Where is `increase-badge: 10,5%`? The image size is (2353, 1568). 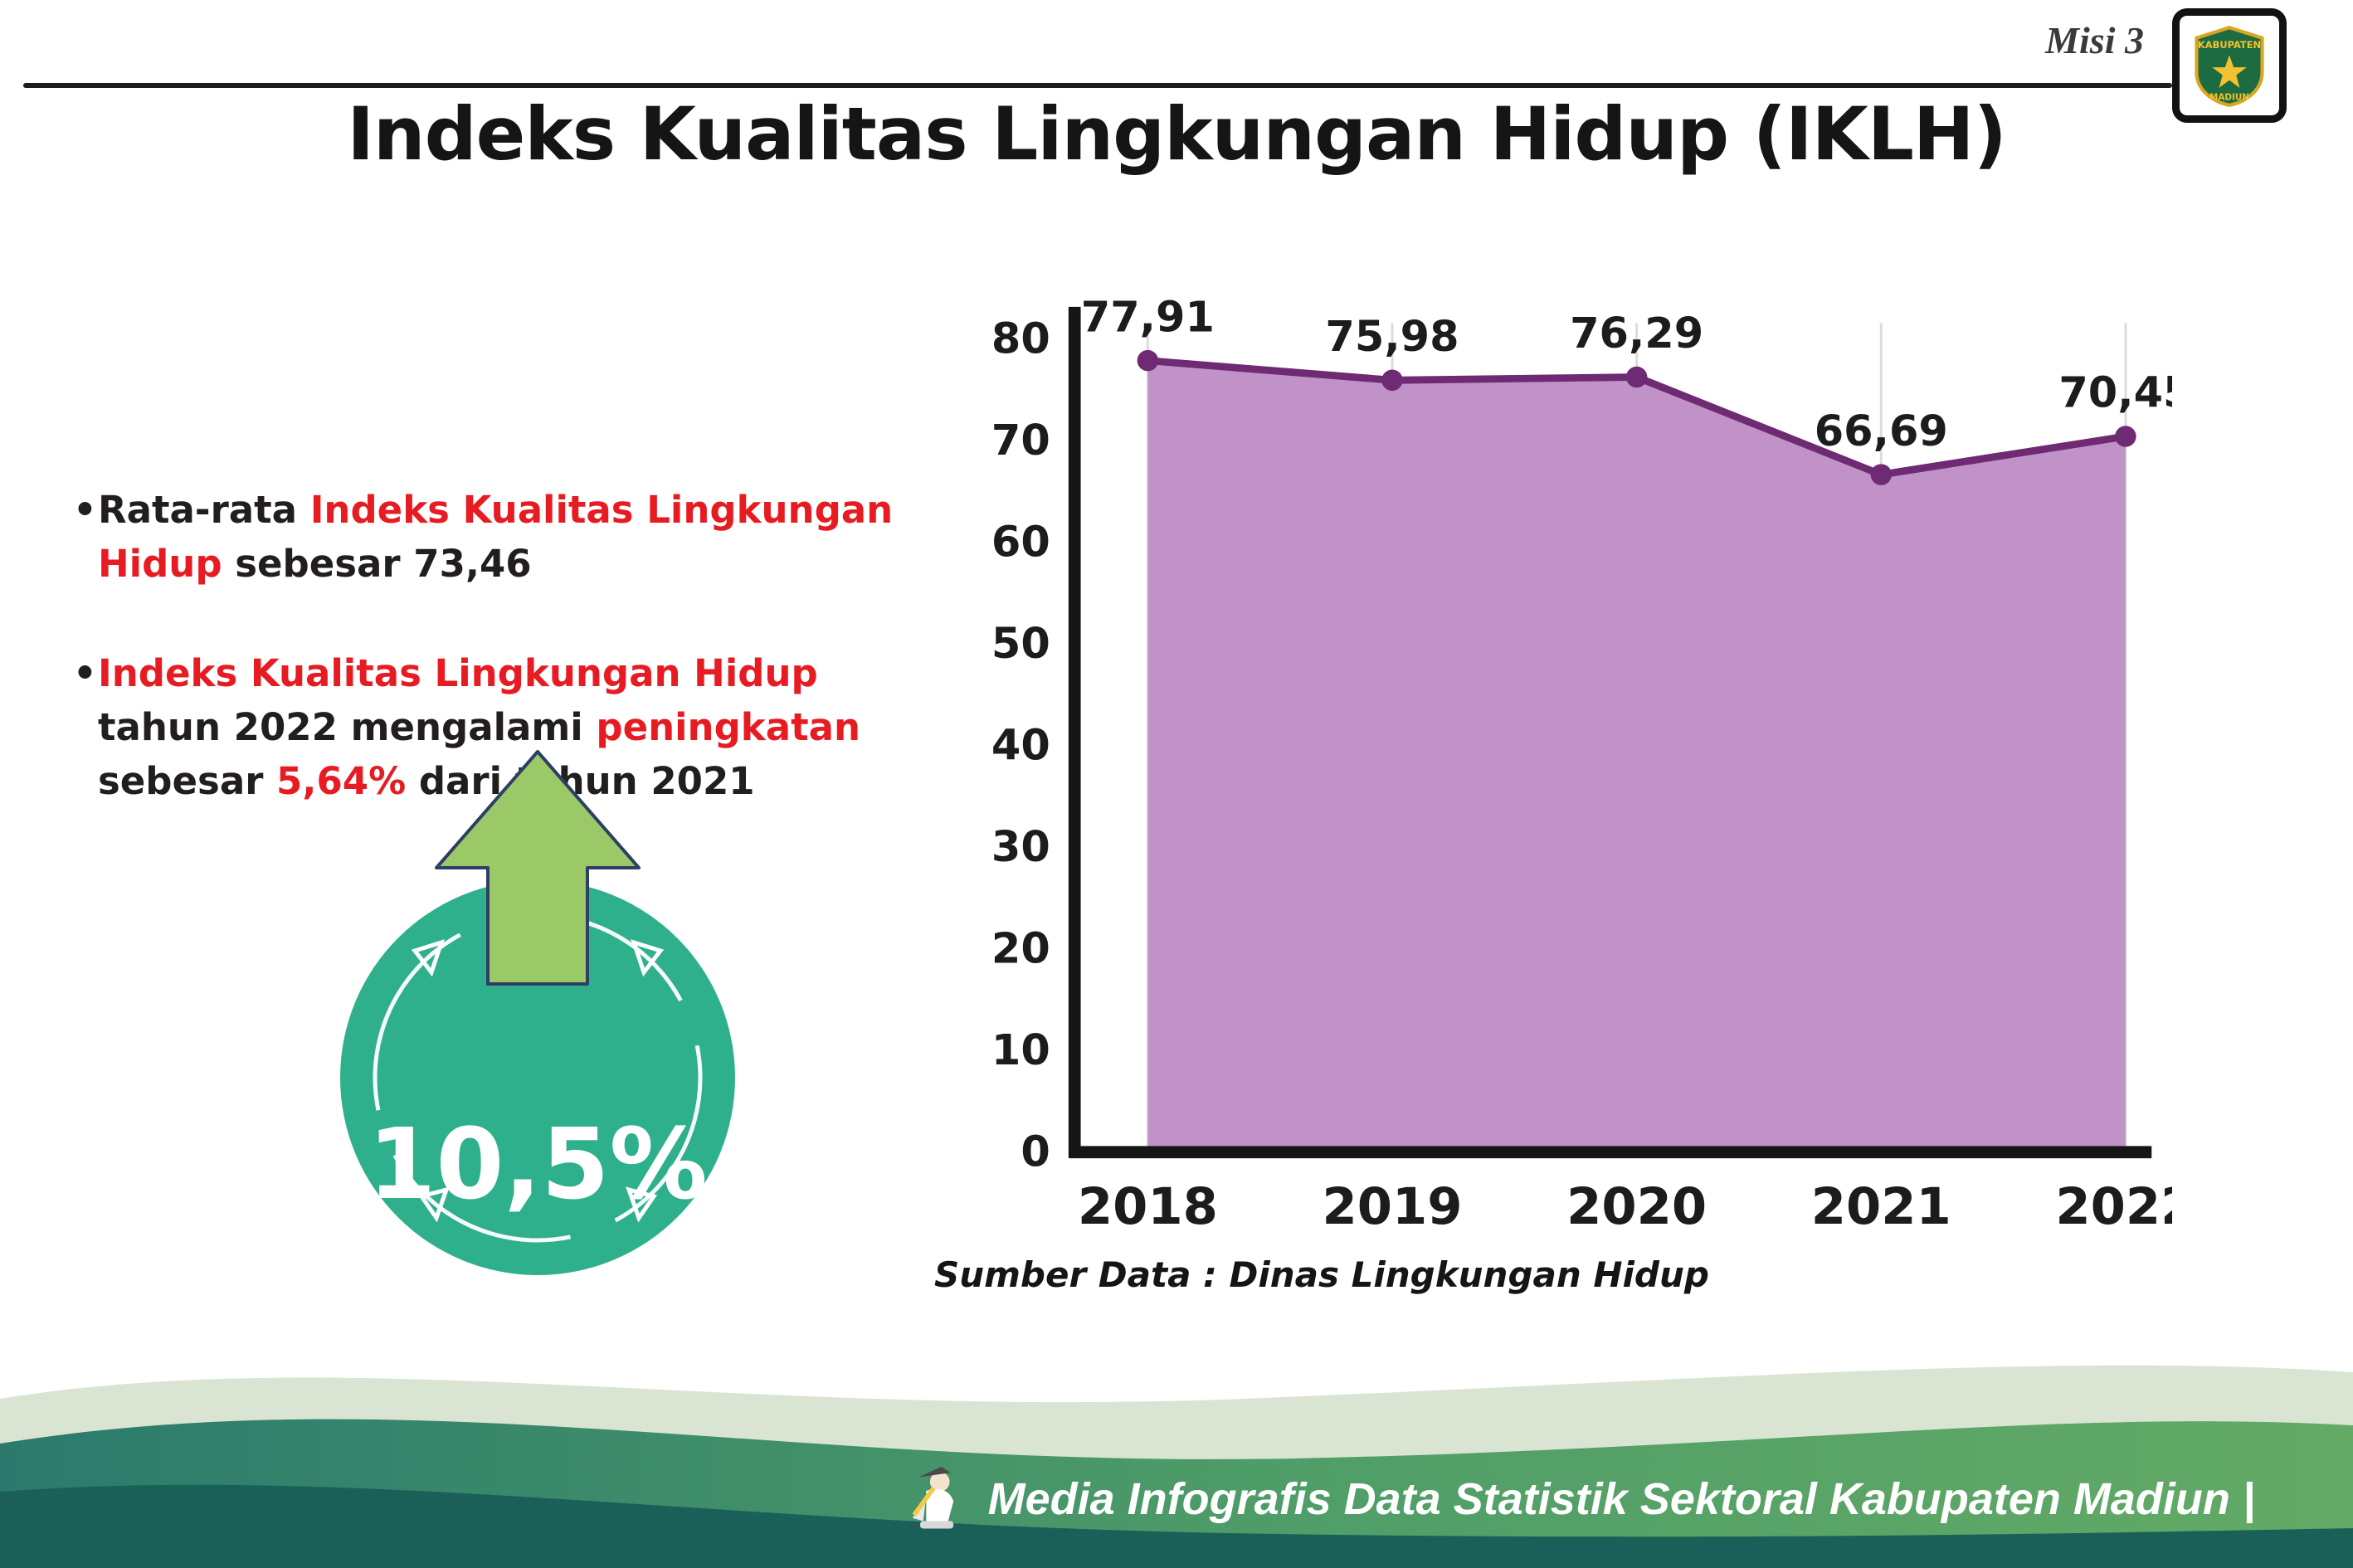 increase-badge: 10,5% is located at coordinates (537, 1012).